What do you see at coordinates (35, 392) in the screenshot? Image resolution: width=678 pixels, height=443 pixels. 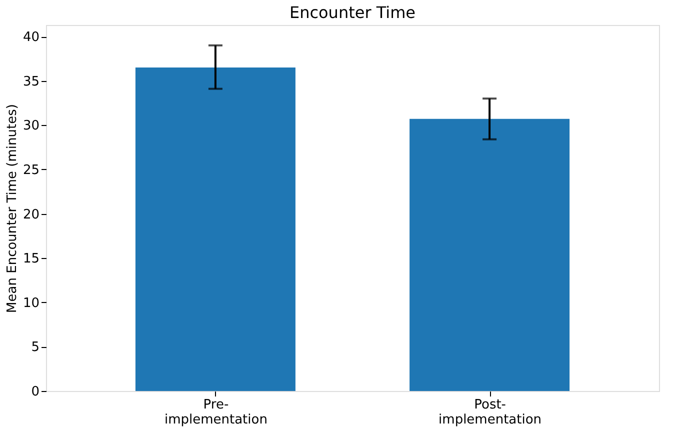 I see `y-tick-label: 0` at bounding box center [35, 392].